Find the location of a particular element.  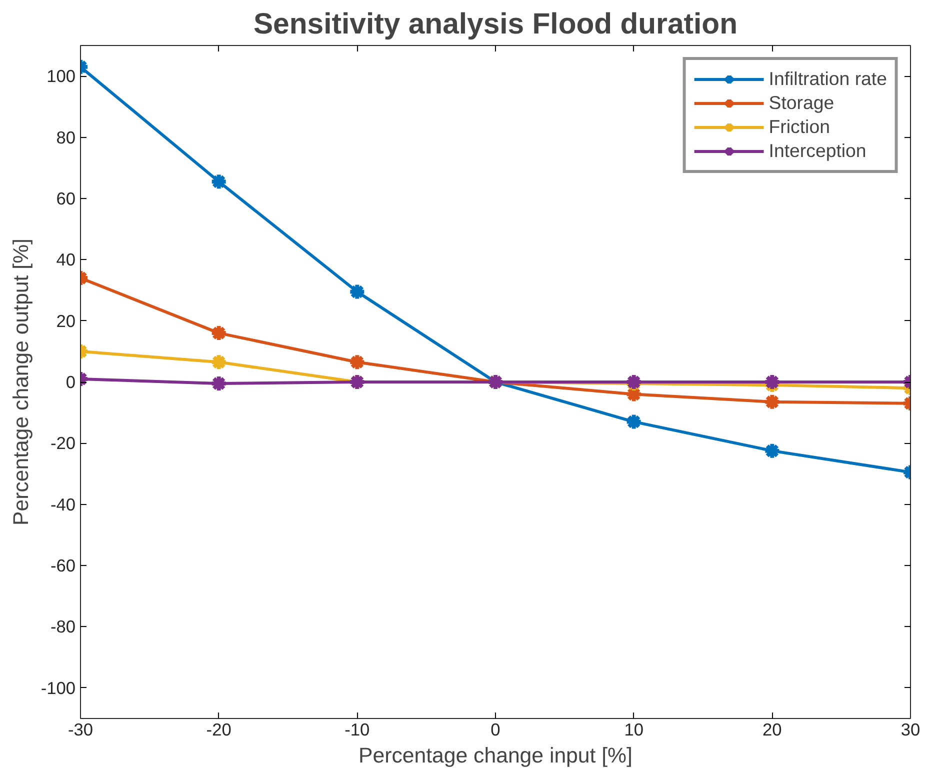

y-tick-label: 20 is located at coordinates (66, 320).